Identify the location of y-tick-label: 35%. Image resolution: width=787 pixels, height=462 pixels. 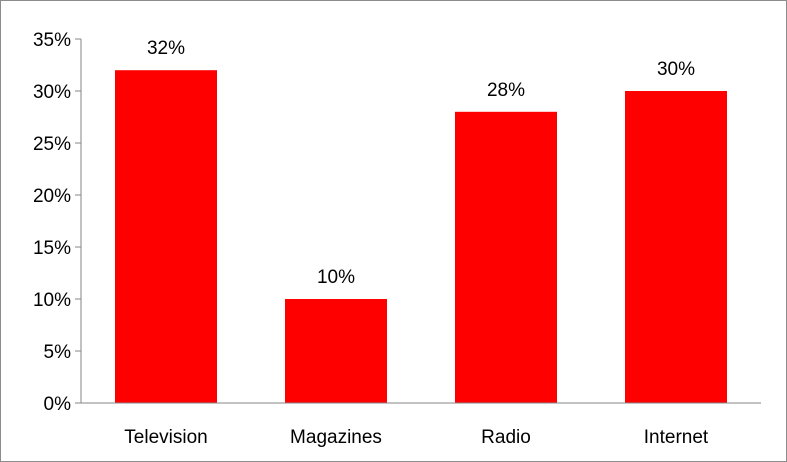
(52, 40).